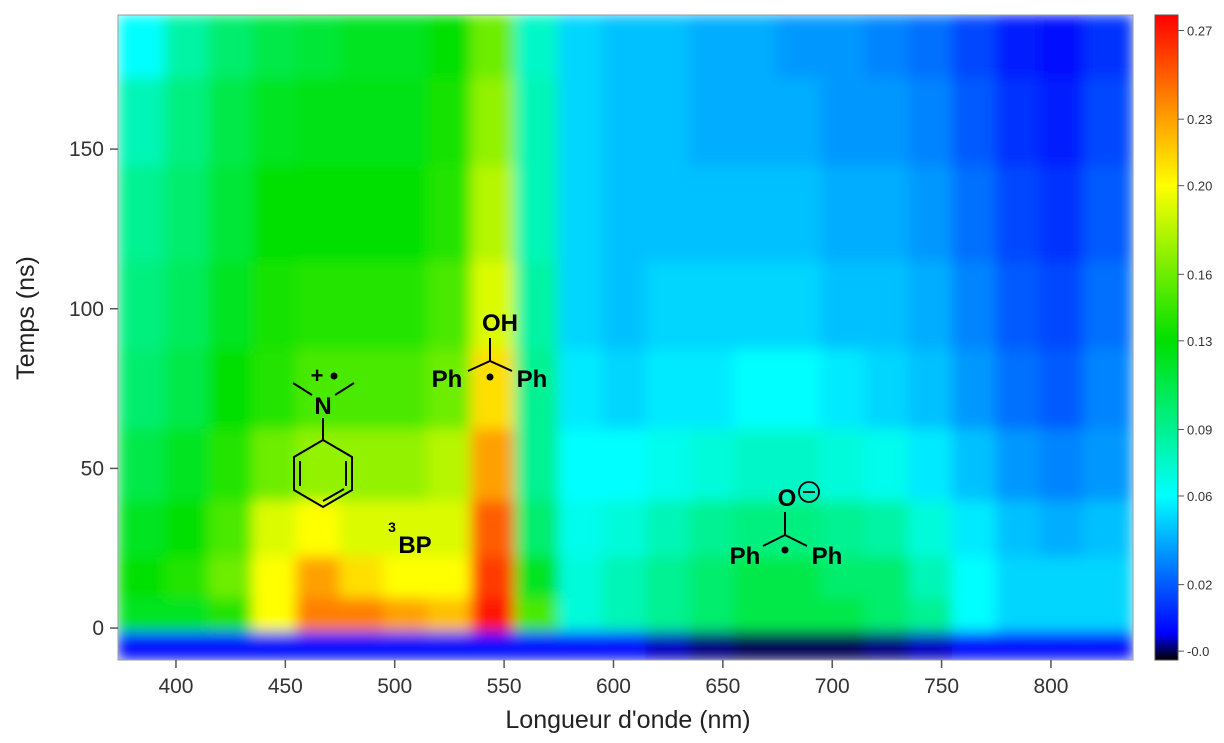  Describe the element at coordinates (556, 446) in the screenshot. I see `molecule-drawings` at that location.